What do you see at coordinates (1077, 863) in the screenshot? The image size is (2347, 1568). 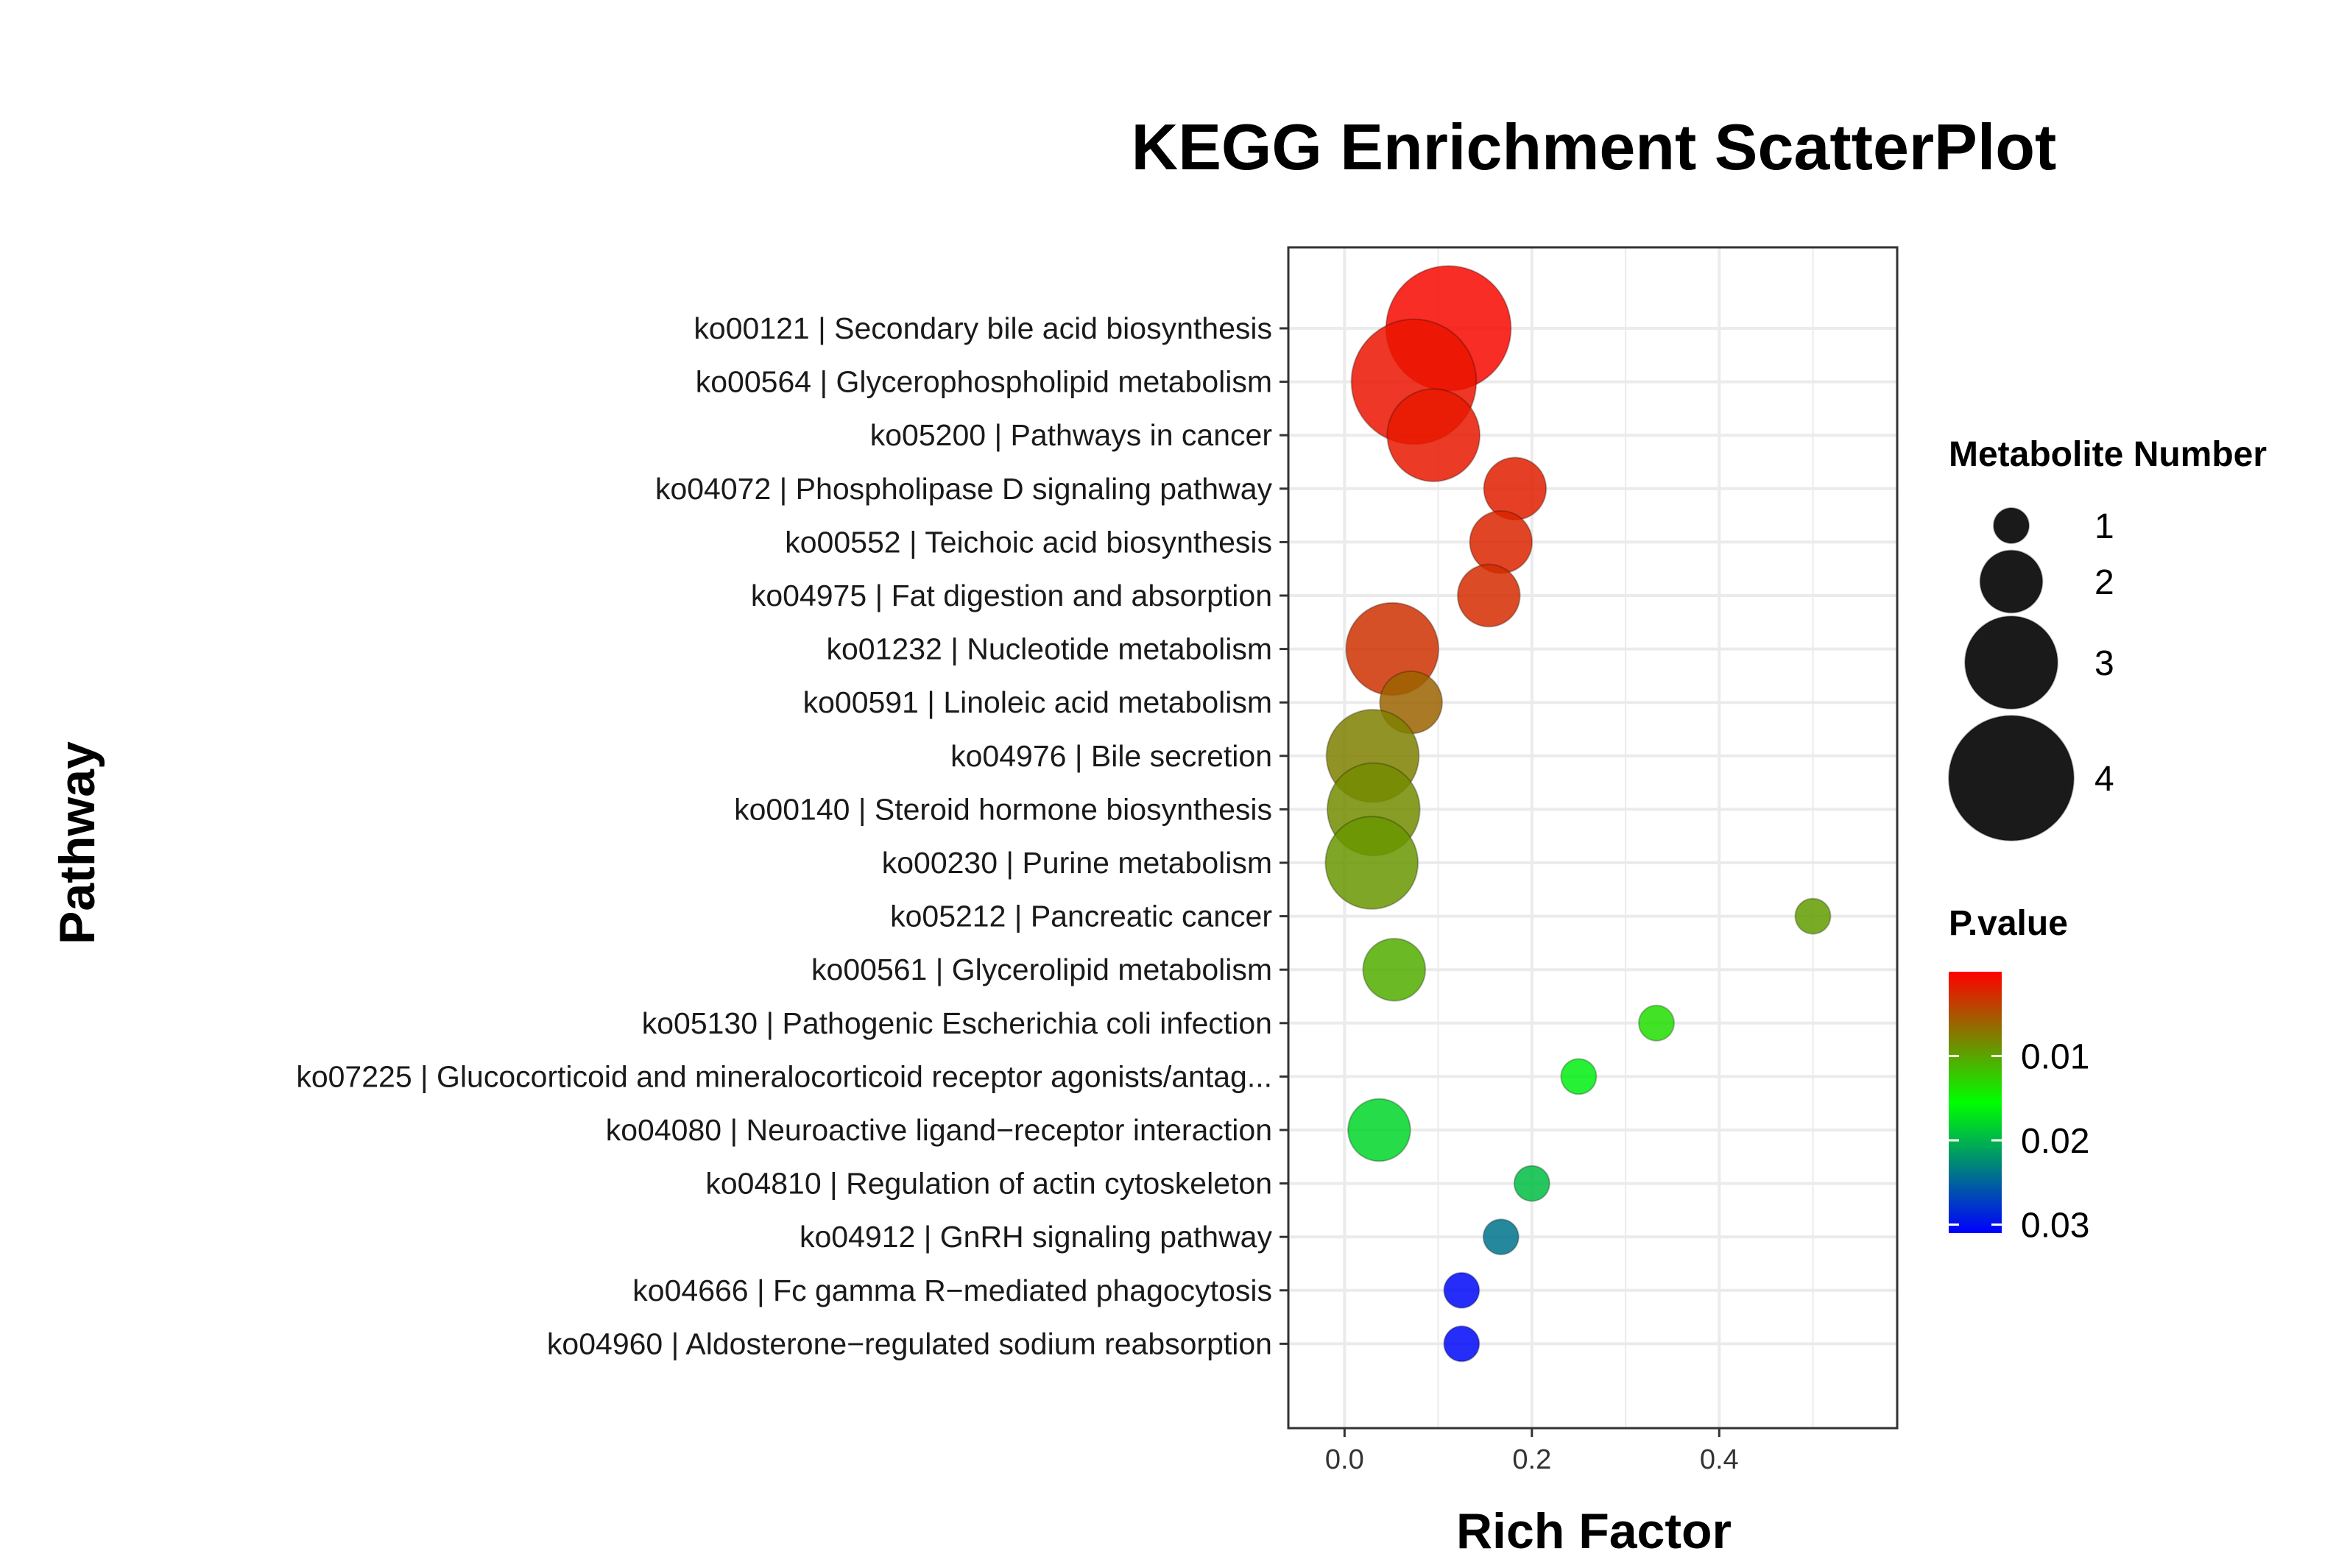 I see `y-tick-label: ko00230 | Purine metabolism` at bounding box center [1077, 863].